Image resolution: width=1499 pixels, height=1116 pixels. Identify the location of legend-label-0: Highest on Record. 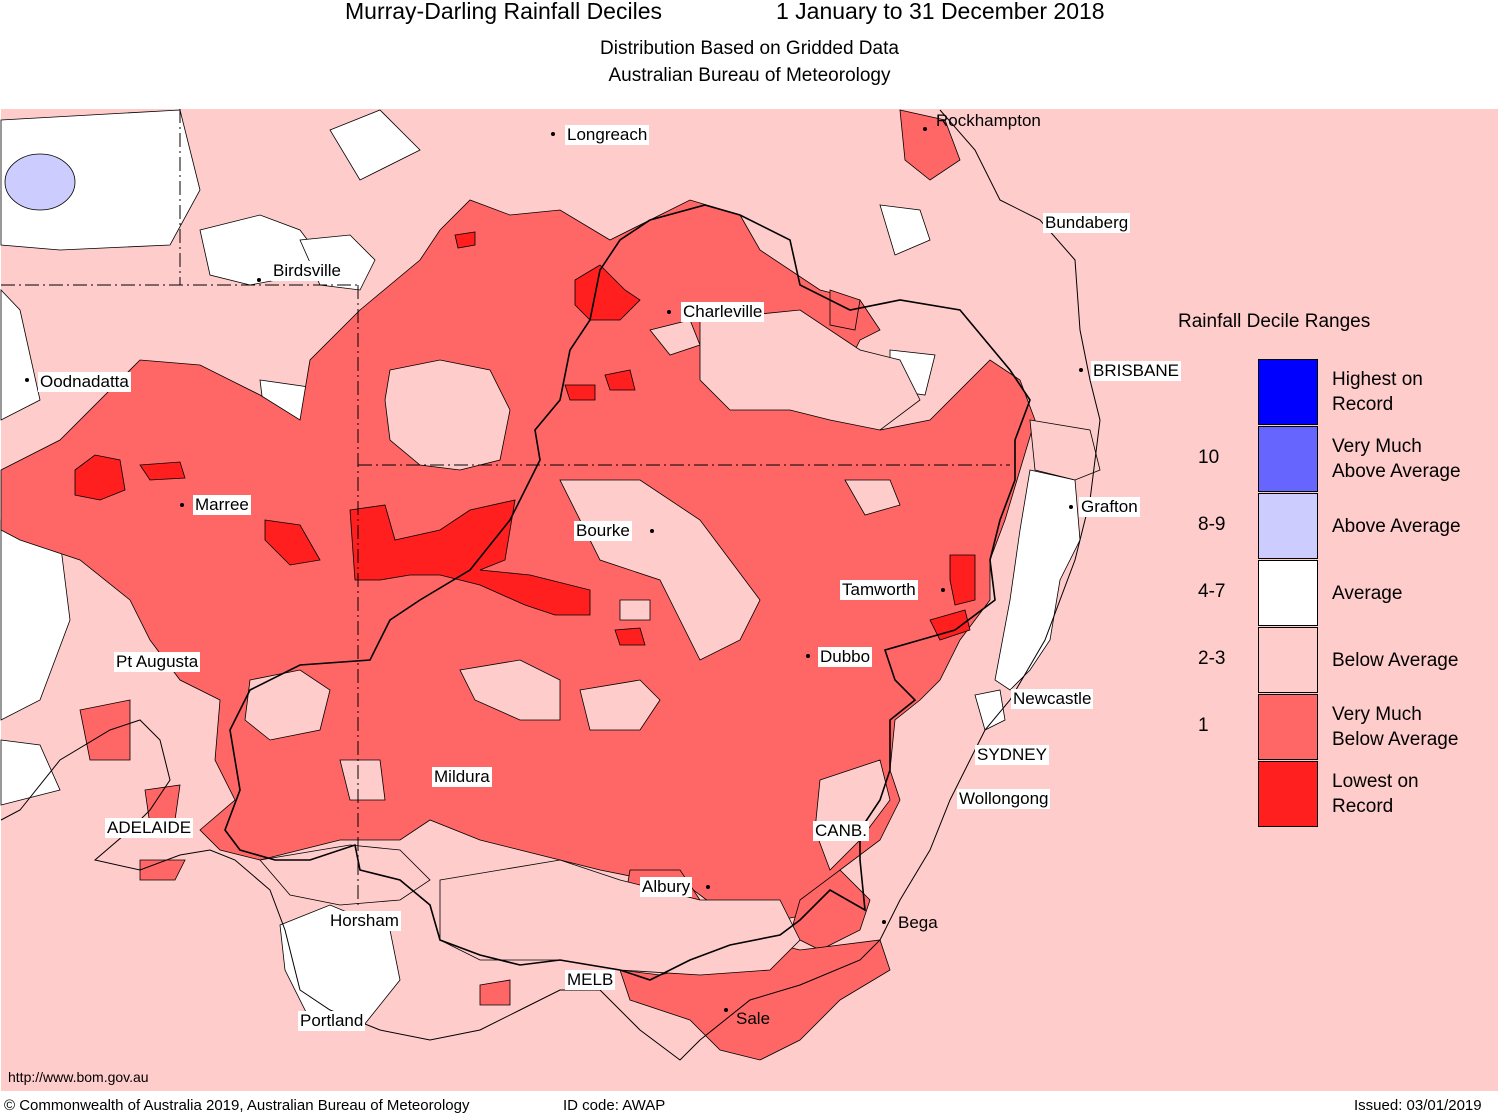
(1377, 392).